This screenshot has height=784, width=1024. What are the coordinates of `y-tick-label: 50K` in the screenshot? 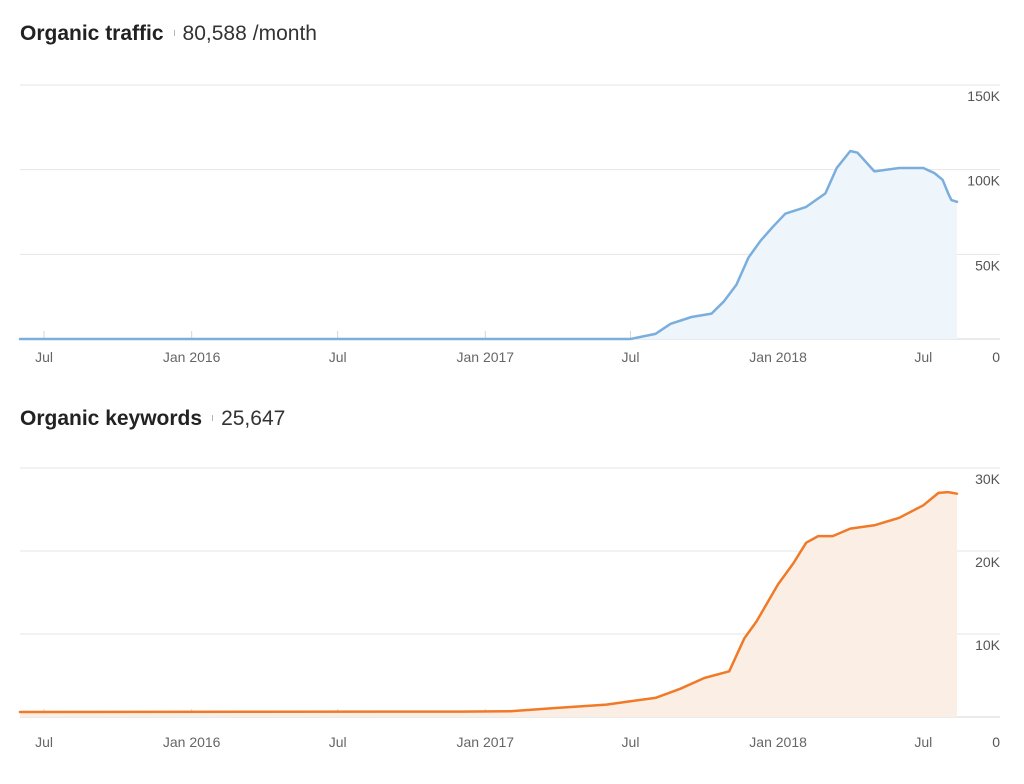 It's located at (988, 265).